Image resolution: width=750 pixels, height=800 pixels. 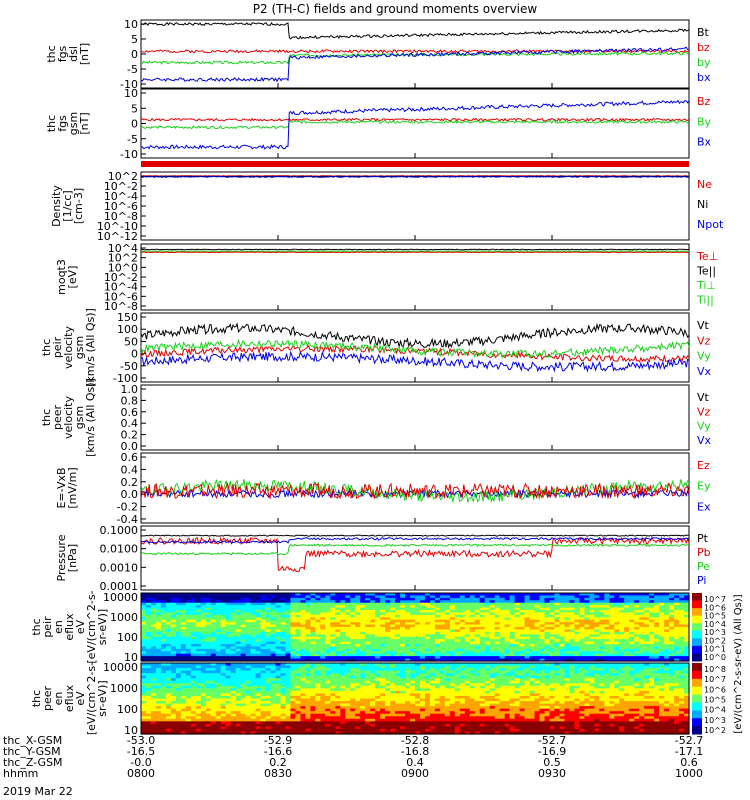 I want to click on colorbar-tick: 10^3, so click(x=715, y=632).